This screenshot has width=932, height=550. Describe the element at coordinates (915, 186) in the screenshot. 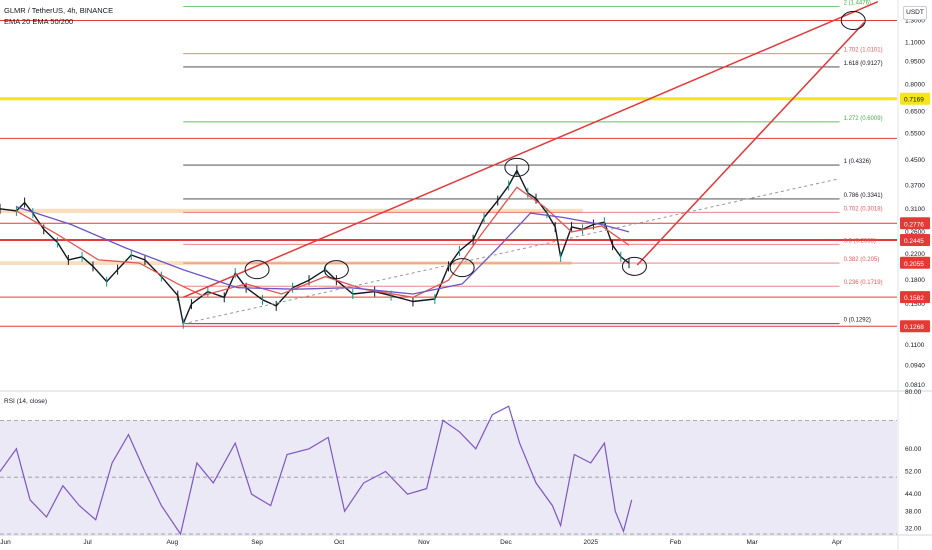

I see `price-tick-7: 0.3700` at that location.